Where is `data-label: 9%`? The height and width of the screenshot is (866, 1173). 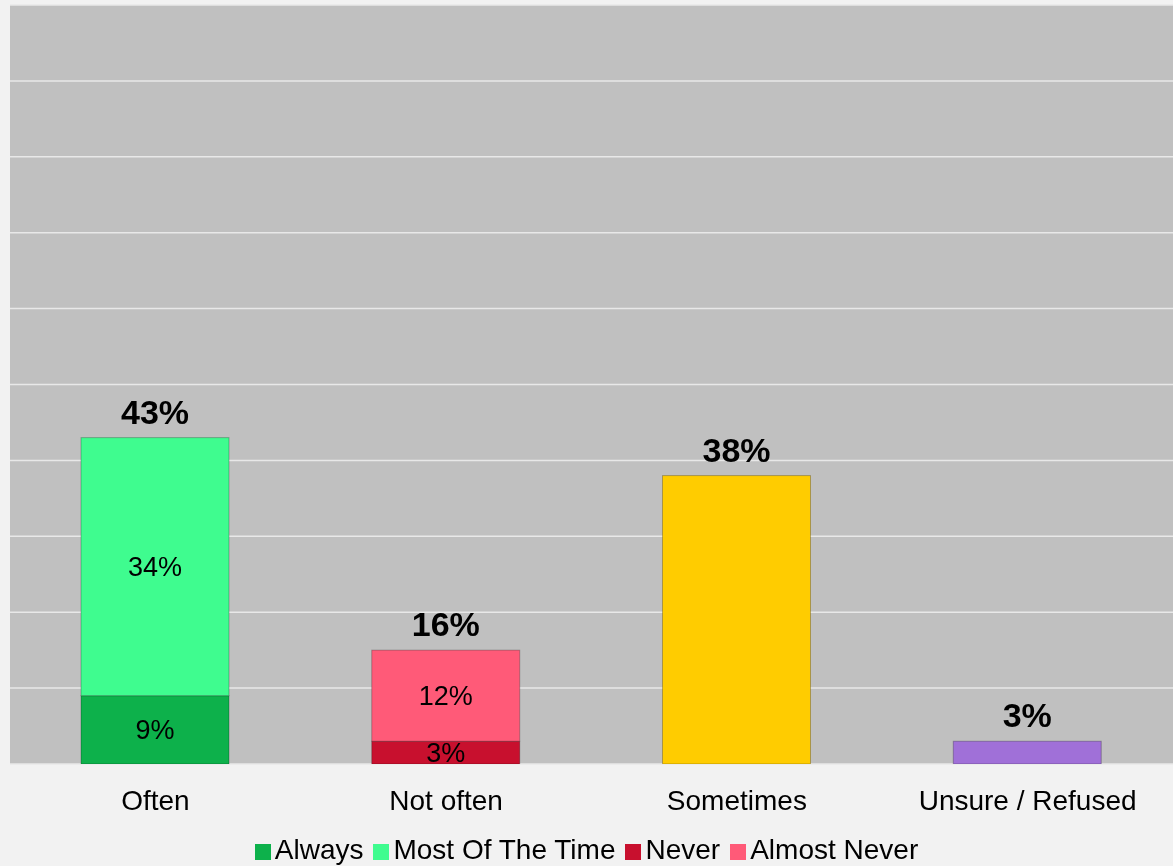 data-label: 9% is located at coordinates (155, 729).